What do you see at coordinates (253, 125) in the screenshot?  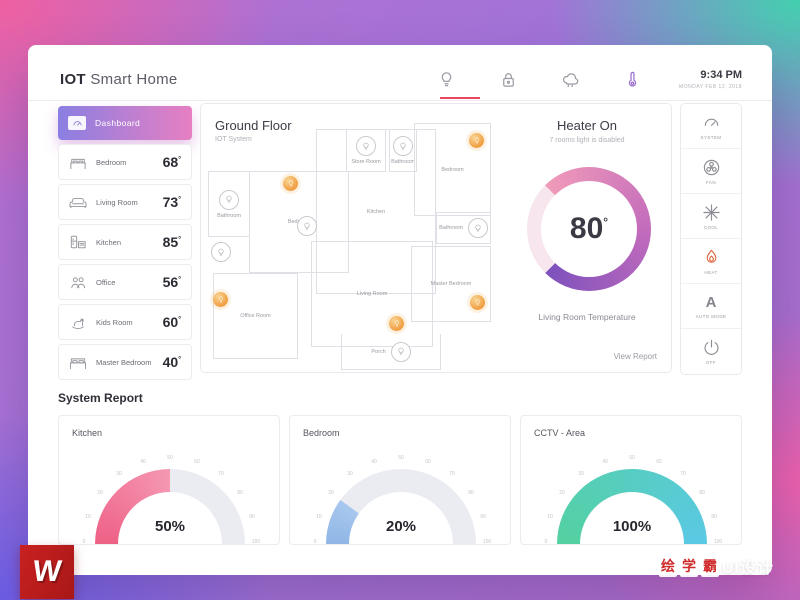 I see `floorplan-title: Ground Floor` at bounding box center [253, 125].